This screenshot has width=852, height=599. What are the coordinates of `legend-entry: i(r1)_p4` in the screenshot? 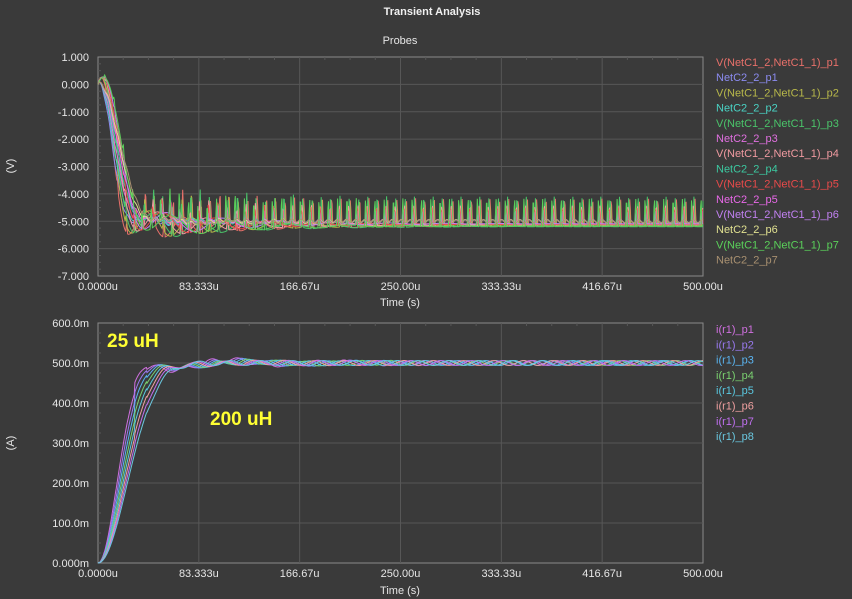 It's located at (735, 376).